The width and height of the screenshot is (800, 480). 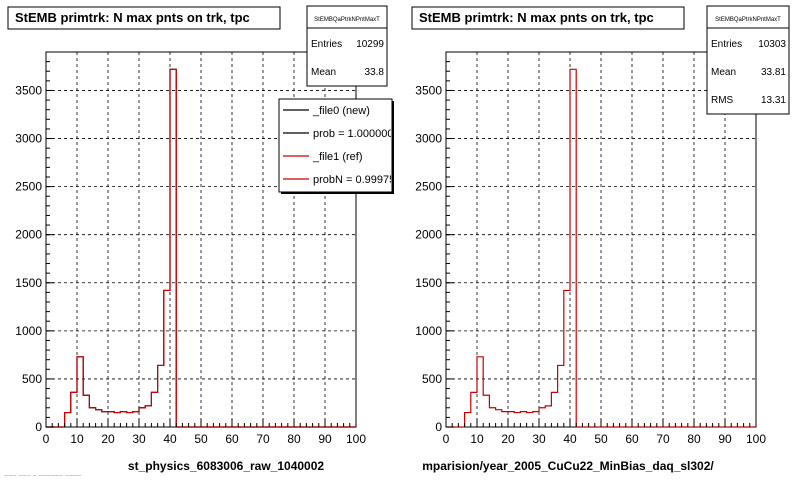 I want to click on stats-value: 33.81, so click(x=773, y=72).